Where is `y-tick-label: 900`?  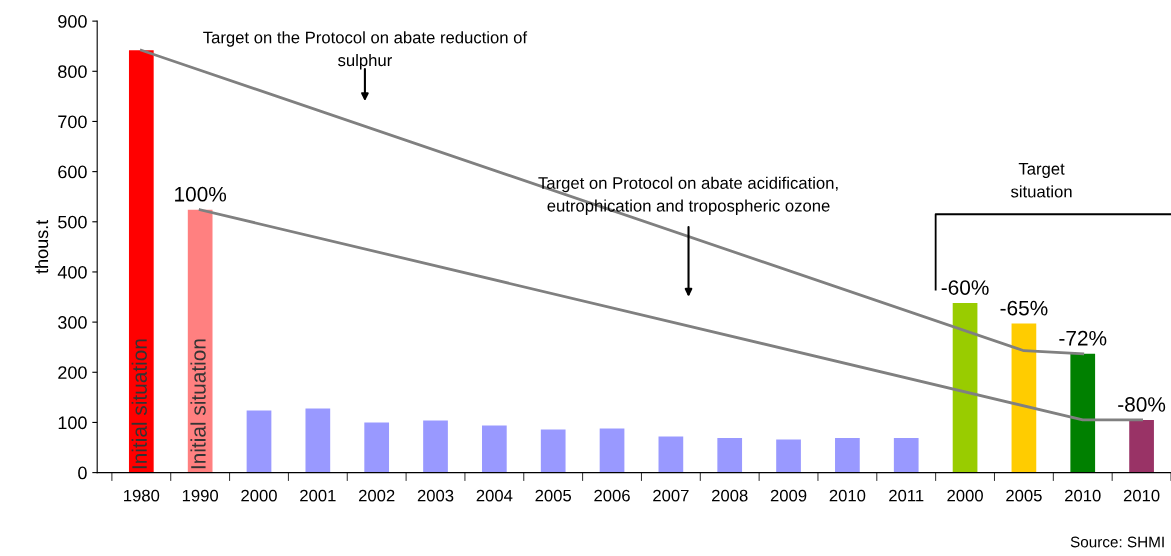 y-tick-label: 900 is located at coordinates (72, 21).